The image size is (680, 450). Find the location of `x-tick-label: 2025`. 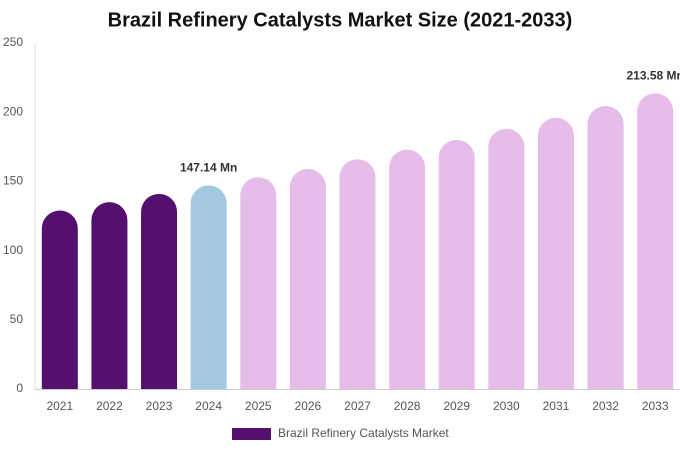

x-tick-label: 2025 is located at coordinates (258, 406).